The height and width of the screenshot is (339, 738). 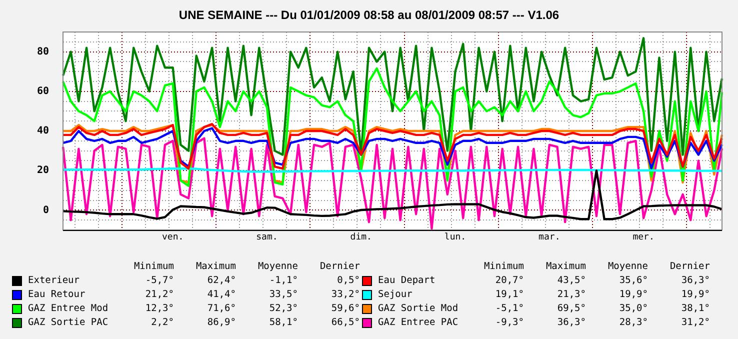 I want to click on y-tick-label: 80, so click(x=42, y=52).